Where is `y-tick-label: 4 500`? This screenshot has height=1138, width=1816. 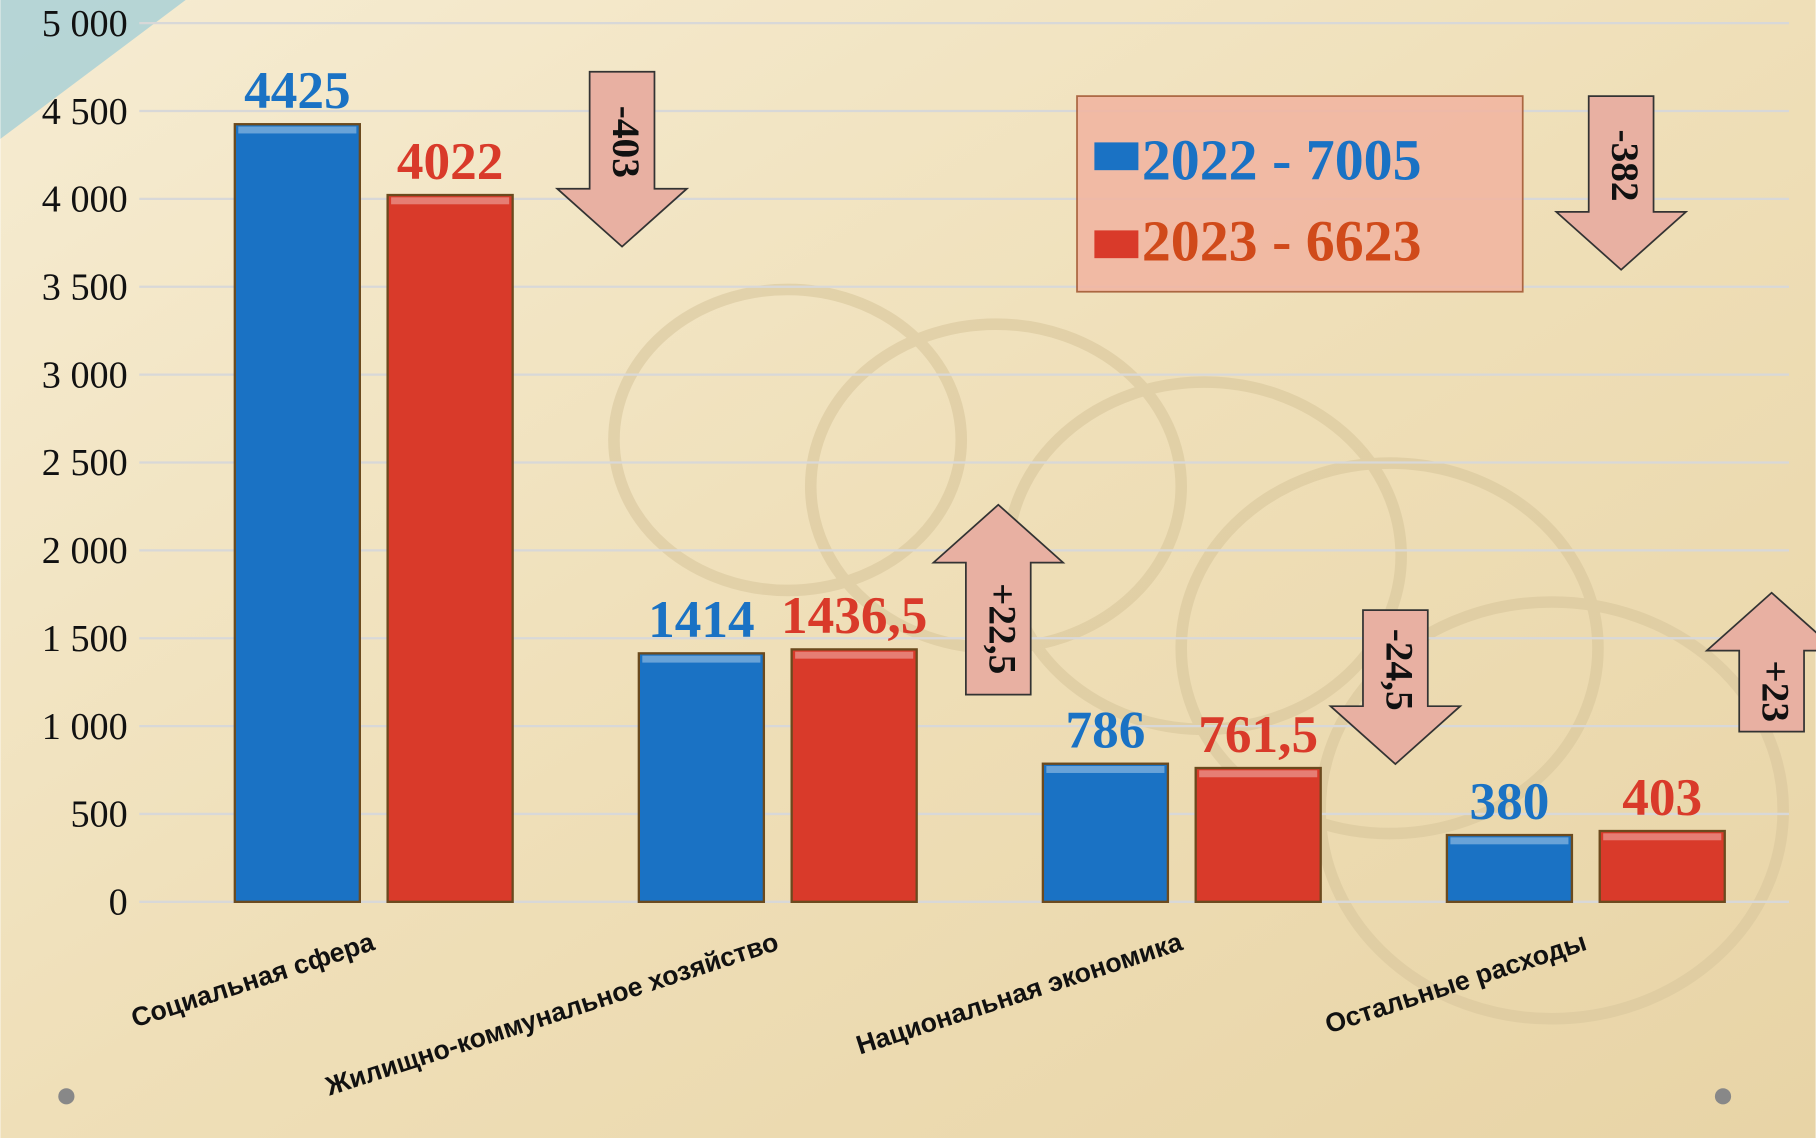 y-tick-label: 4 500 is located at coordinates (85, 112).